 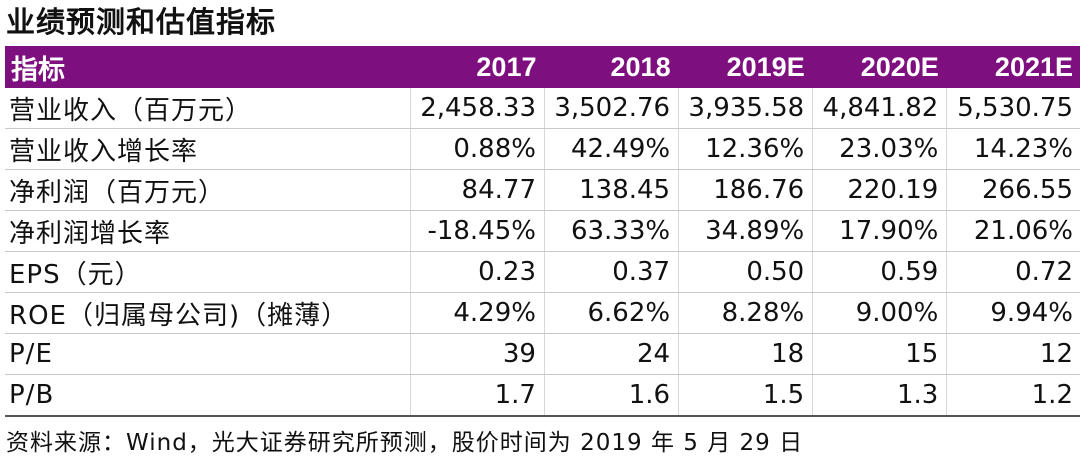 What do you see at coordinates (1013, 67) in the screenshot?
I see `header-2021e: 2021E` at bounding box center [1013, 67].